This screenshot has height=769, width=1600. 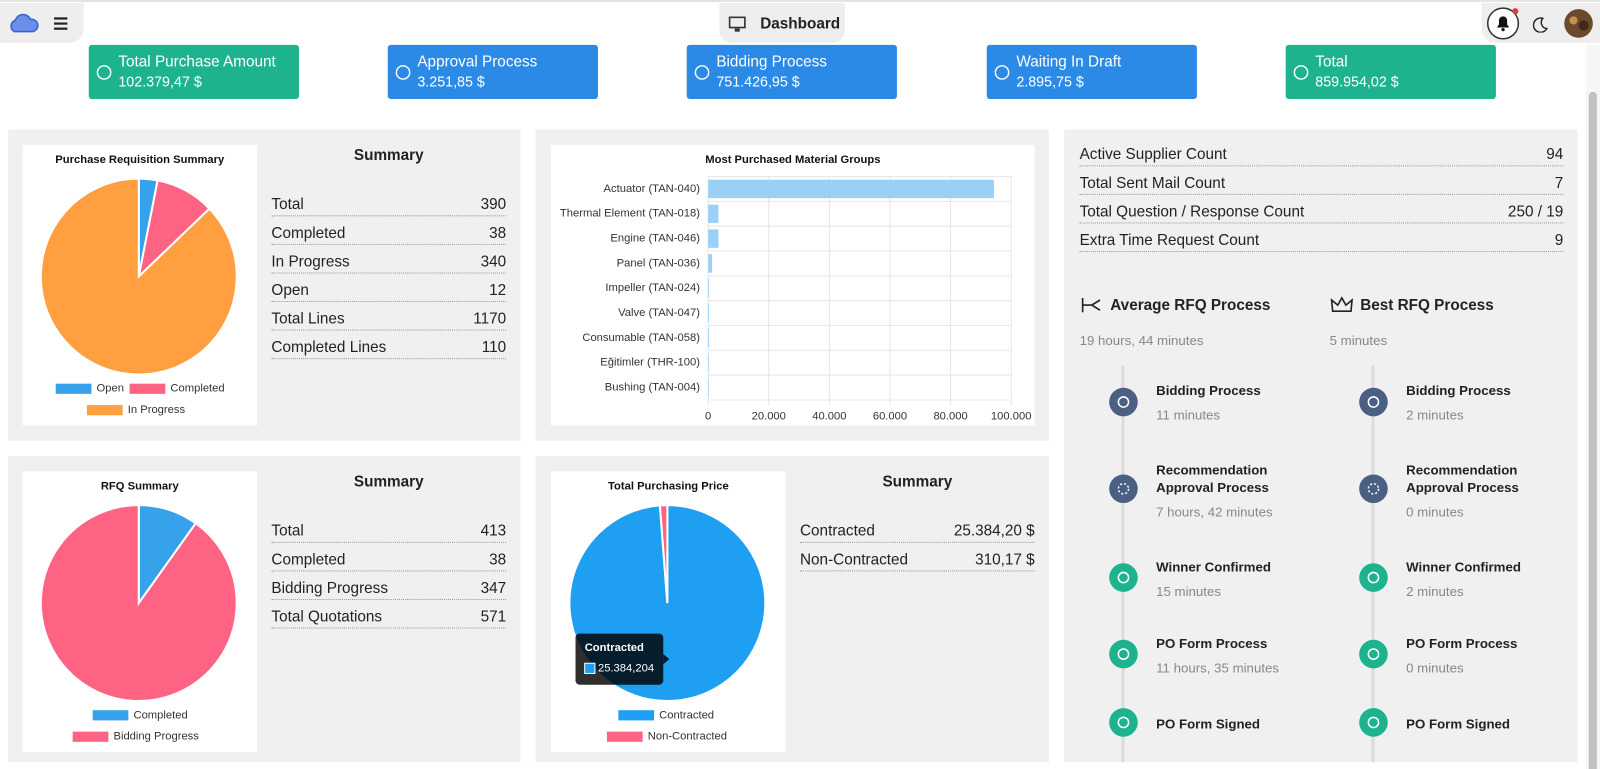 What do you see at coordinates (619, 659) in the screenshot?
I see `tooltip-box` at bounding box center [619, 659].